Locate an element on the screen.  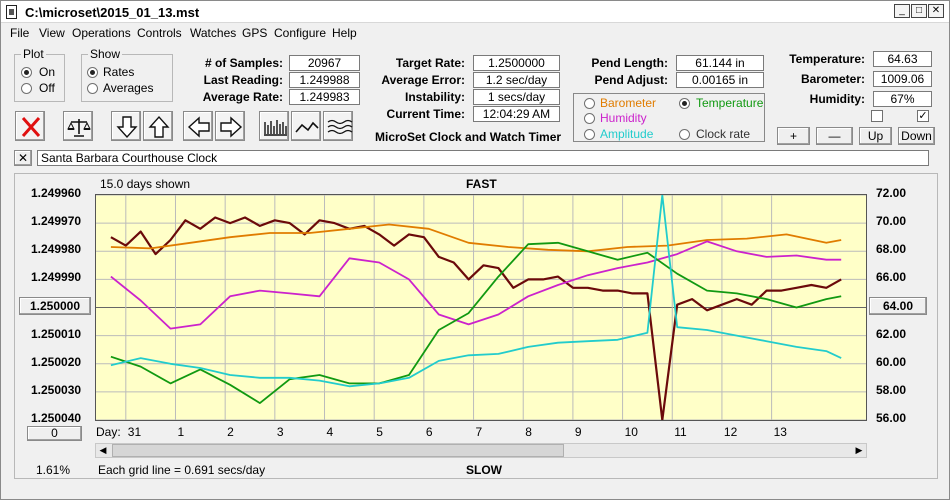
series-line-barometer is located at coordinates (476, 238).